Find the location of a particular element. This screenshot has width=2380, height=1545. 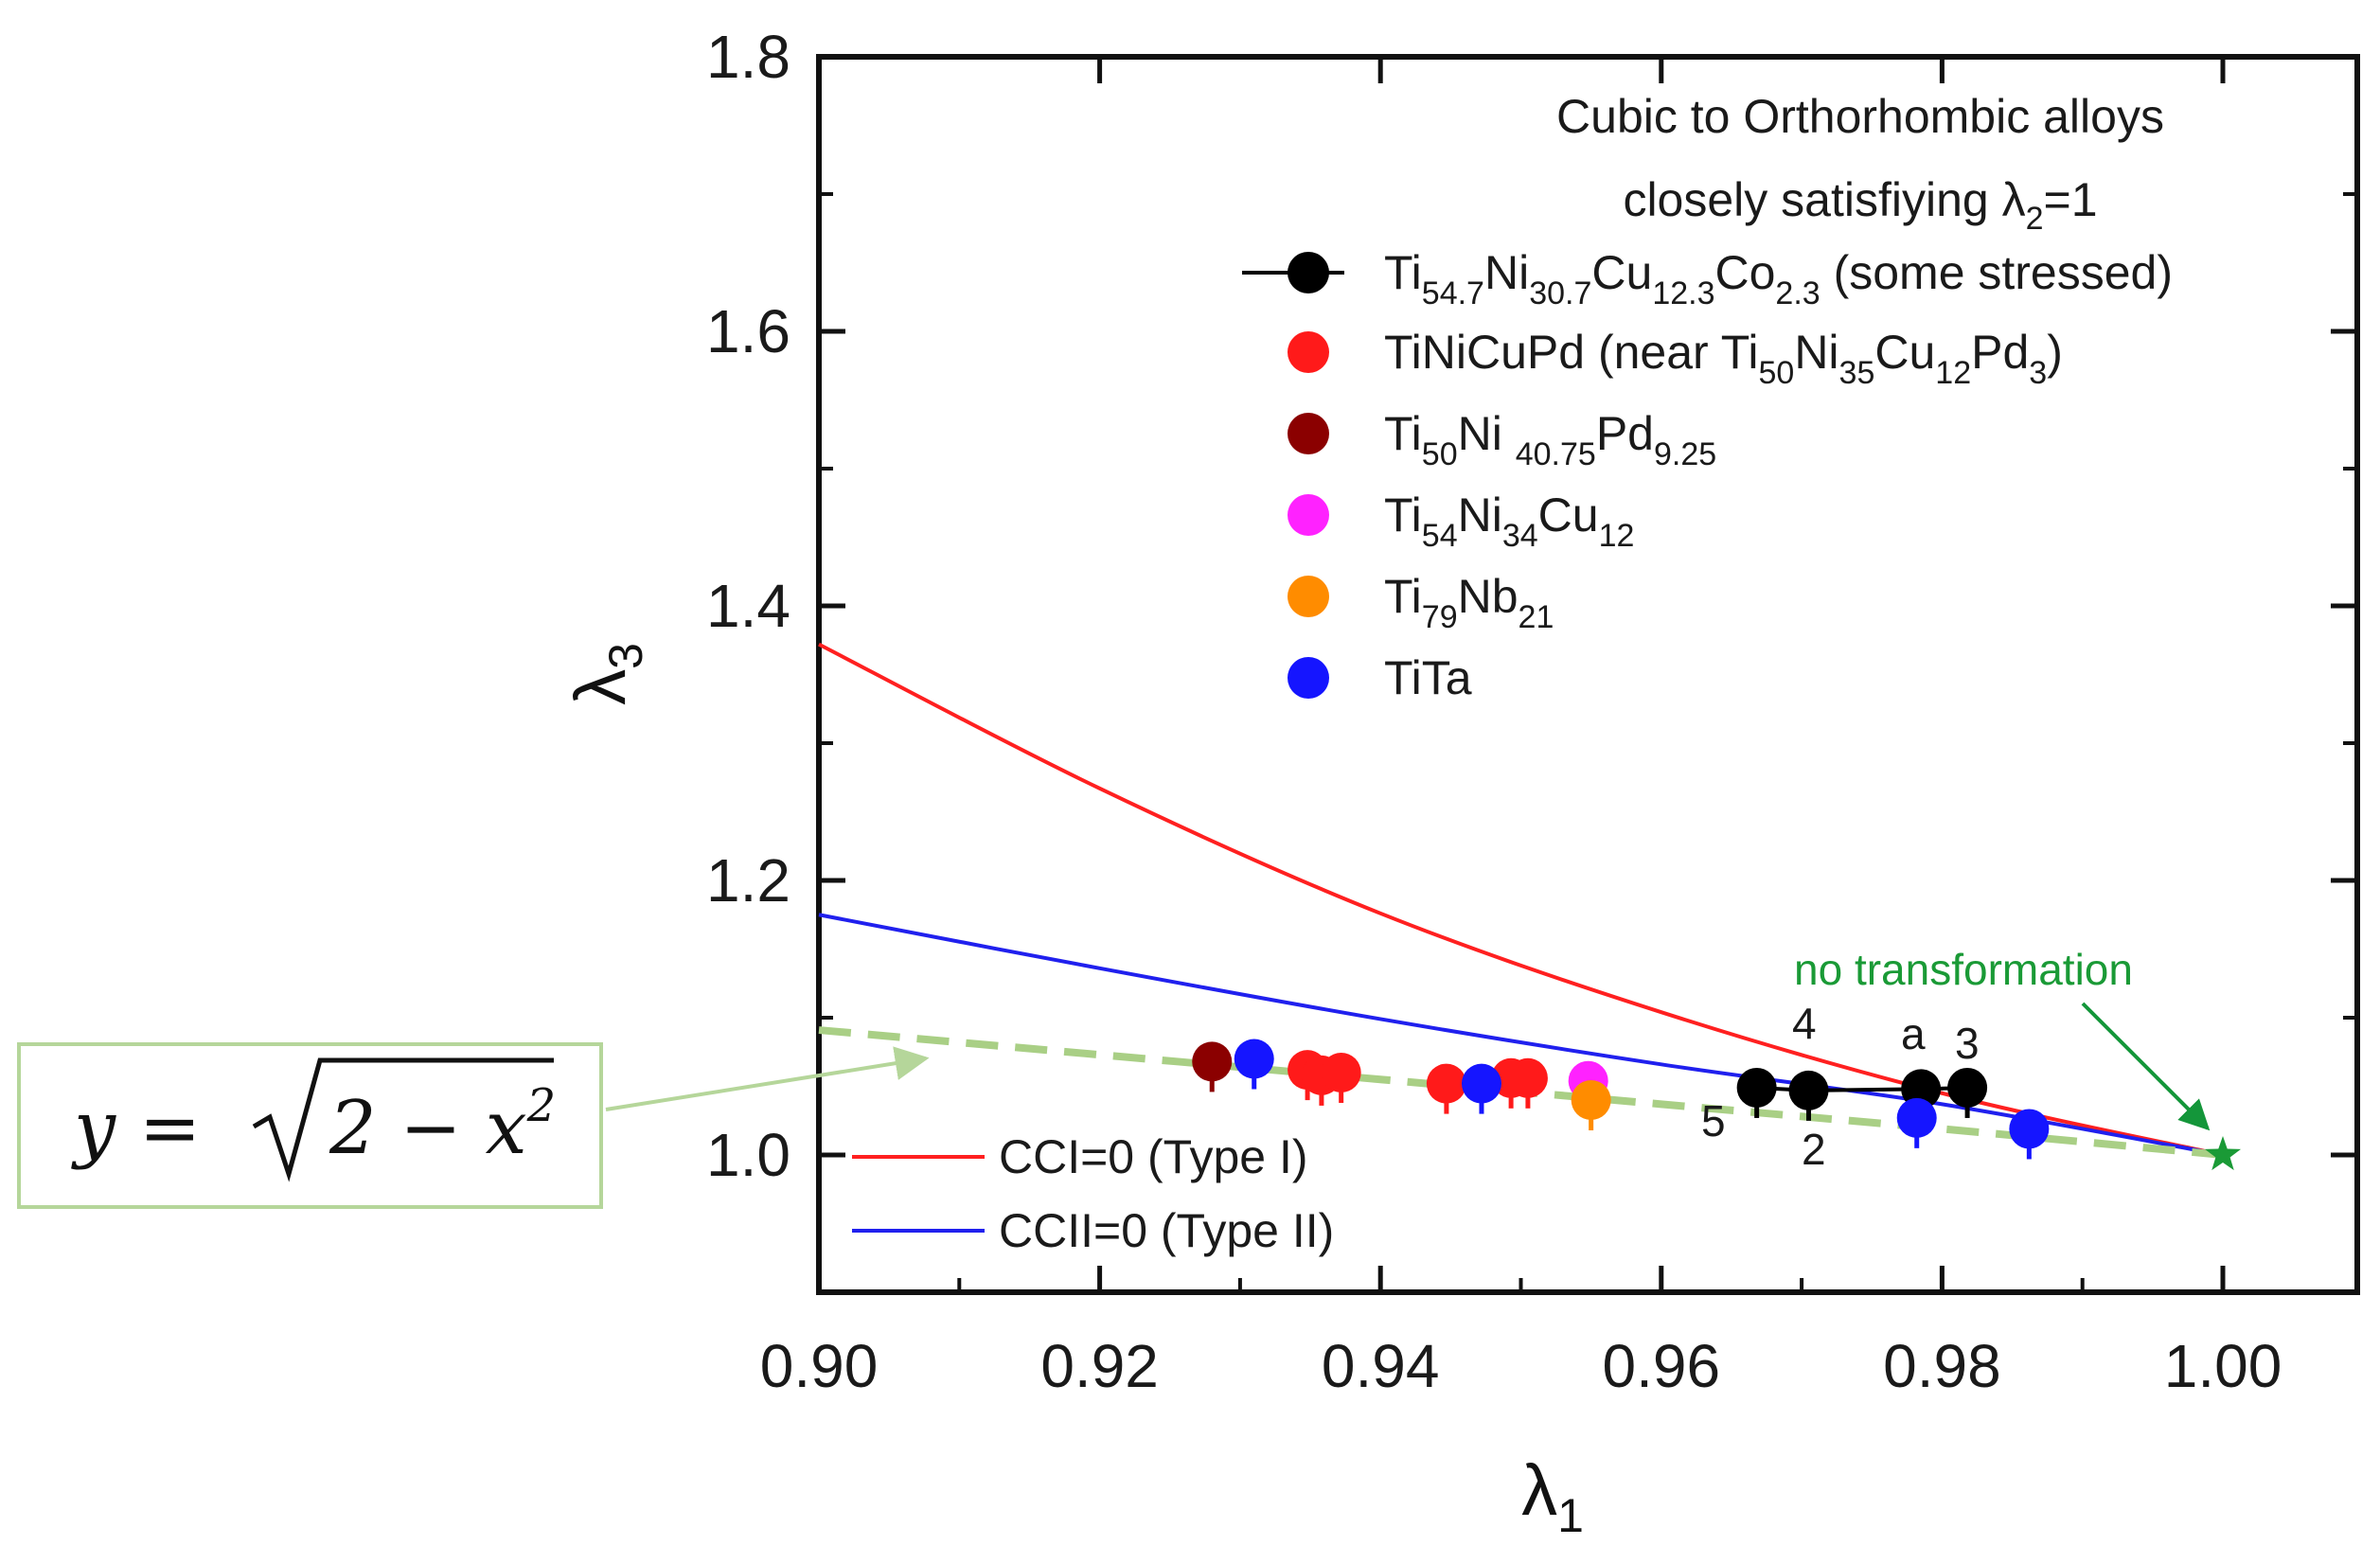

data-points is located at coordinates (1717, 1105).